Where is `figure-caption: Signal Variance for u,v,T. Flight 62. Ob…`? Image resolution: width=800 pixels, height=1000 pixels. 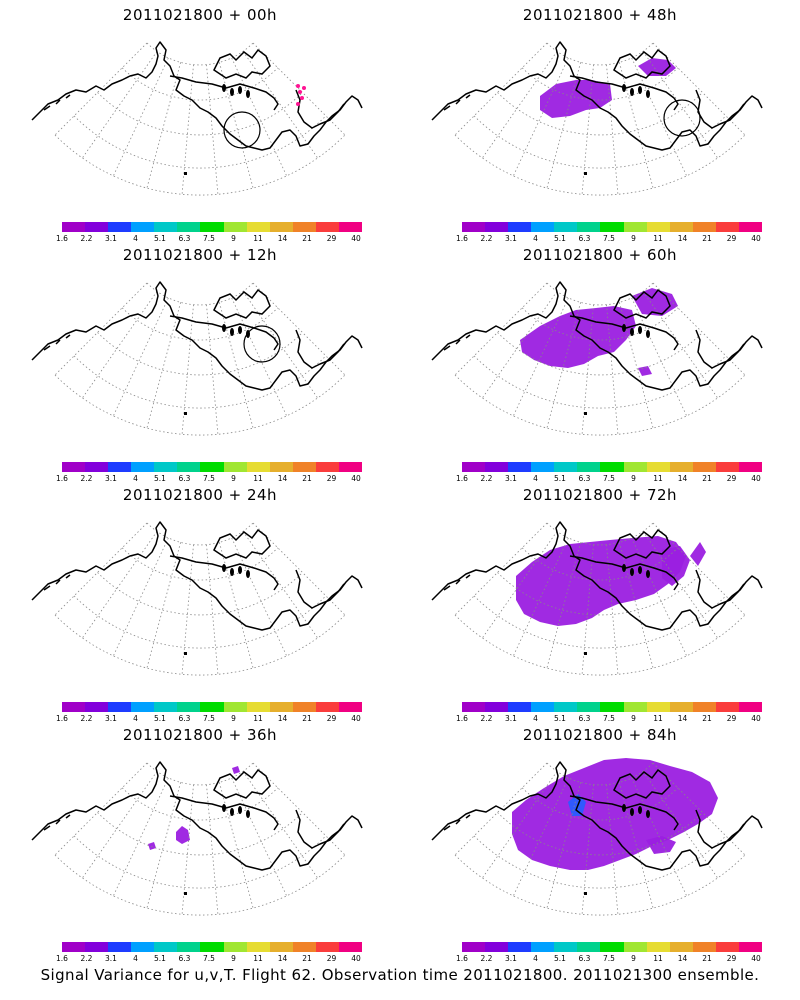
figure-caption: Signal Variance for u,v,T. Flight 62. Ob… is located at coordinates (400, 975).